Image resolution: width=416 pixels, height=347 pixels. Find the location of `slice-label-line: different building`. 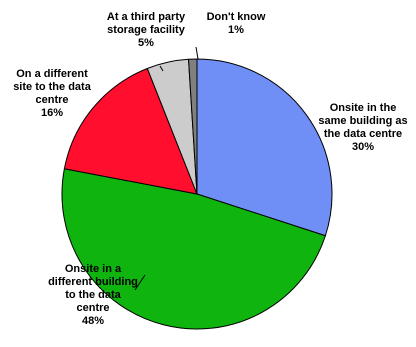

slice-label-line: different building is located at coordinates (93, 282).